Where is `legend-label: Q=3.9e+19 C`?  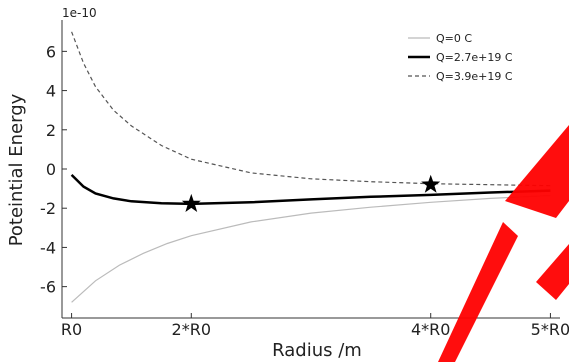
legend-label: Q=3.9e+19 C is located at coordinates (474, 76).